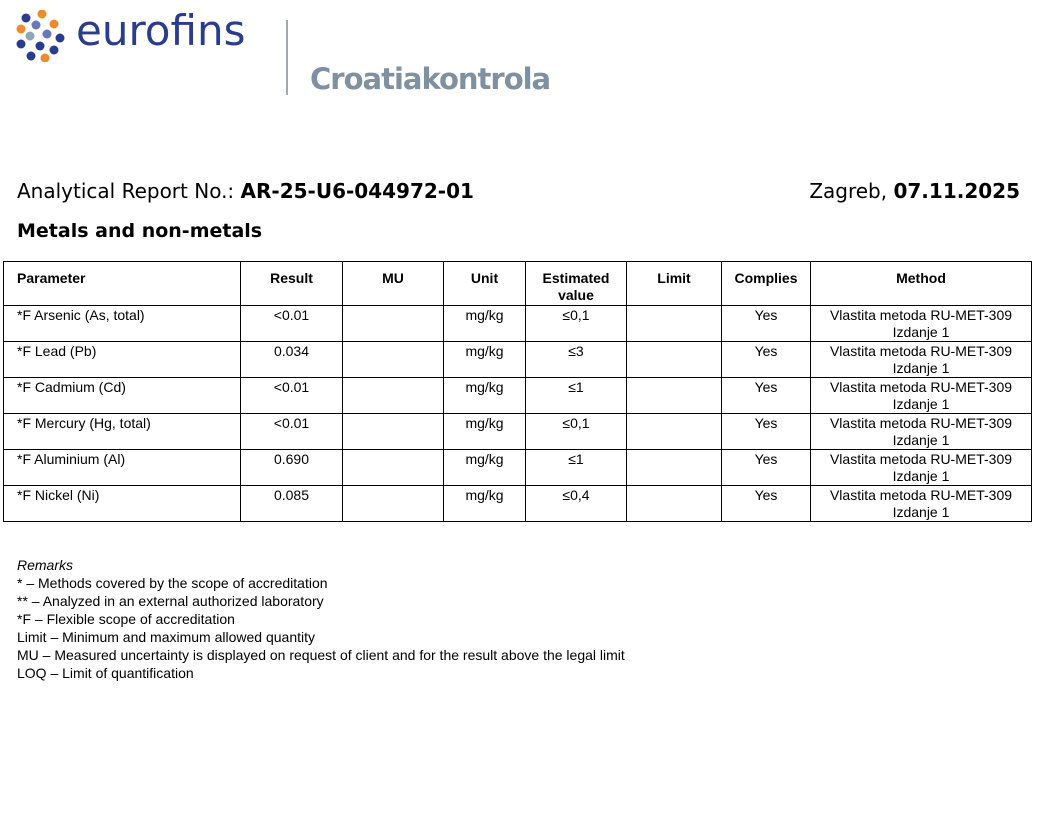 The image size is (1042, 830). I want to click on cell-result: 0.085, so click(291, 503).